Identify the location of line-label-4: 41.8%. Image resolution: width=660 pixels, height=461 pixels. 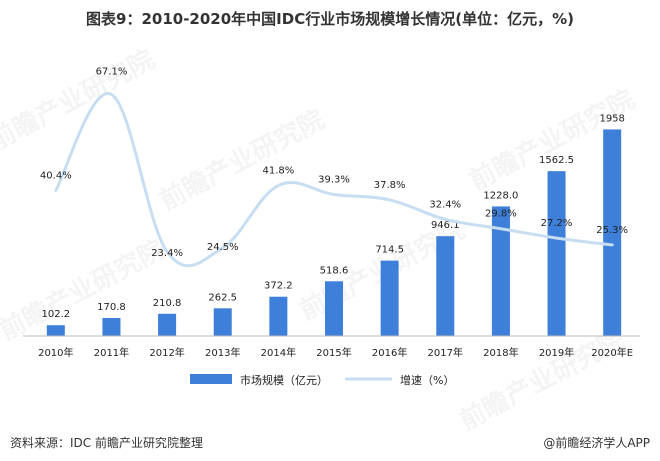
(278, 171).